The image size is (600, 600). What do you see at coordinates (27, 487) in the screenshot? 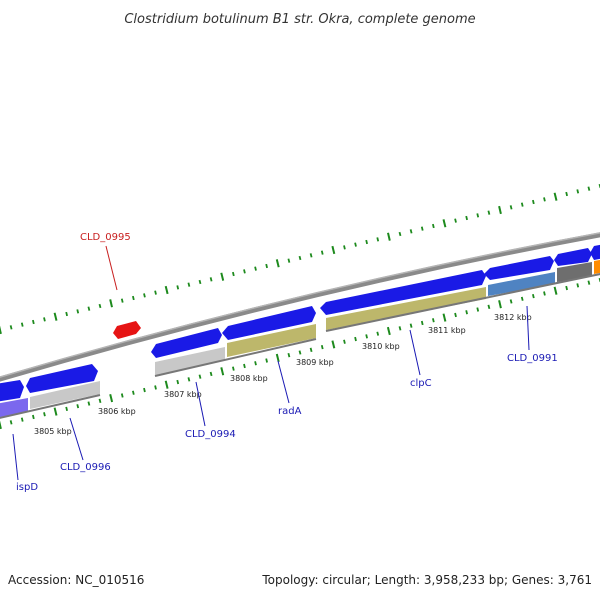
I see `gene-label: ispD` at bounding box center [27, 487].